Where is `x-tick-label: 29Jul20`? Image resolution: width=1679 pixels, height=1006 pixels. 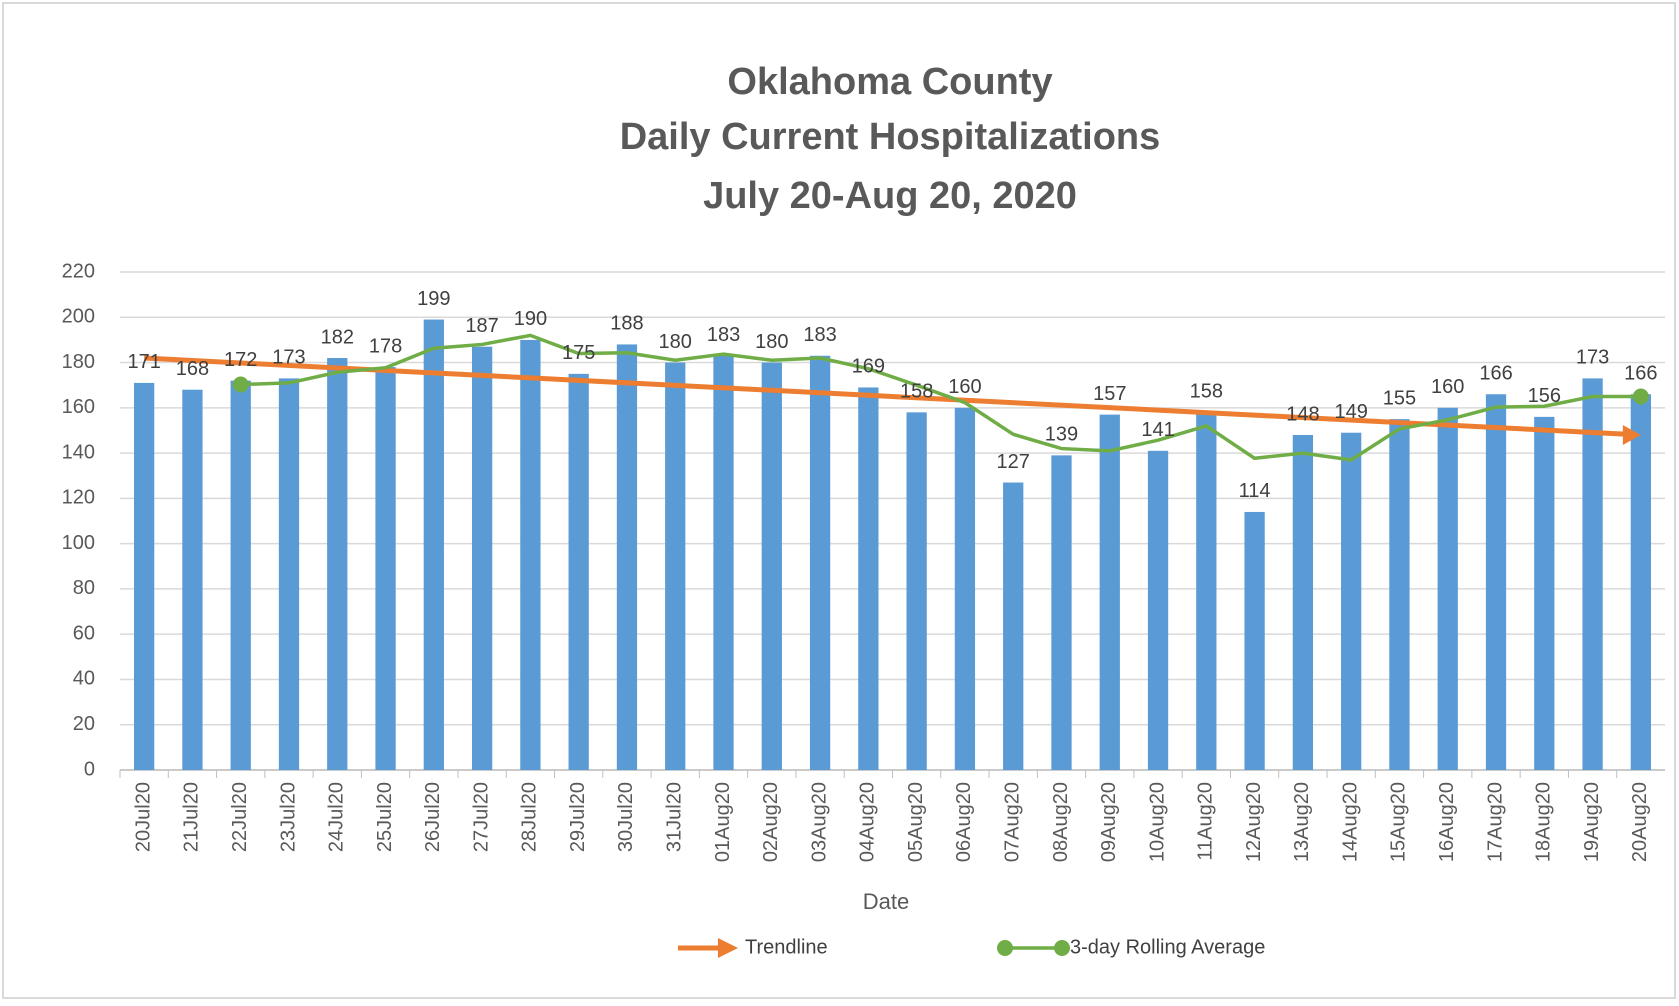 x-tick-label: 29Jul20 is located at coordinates (578, 817).